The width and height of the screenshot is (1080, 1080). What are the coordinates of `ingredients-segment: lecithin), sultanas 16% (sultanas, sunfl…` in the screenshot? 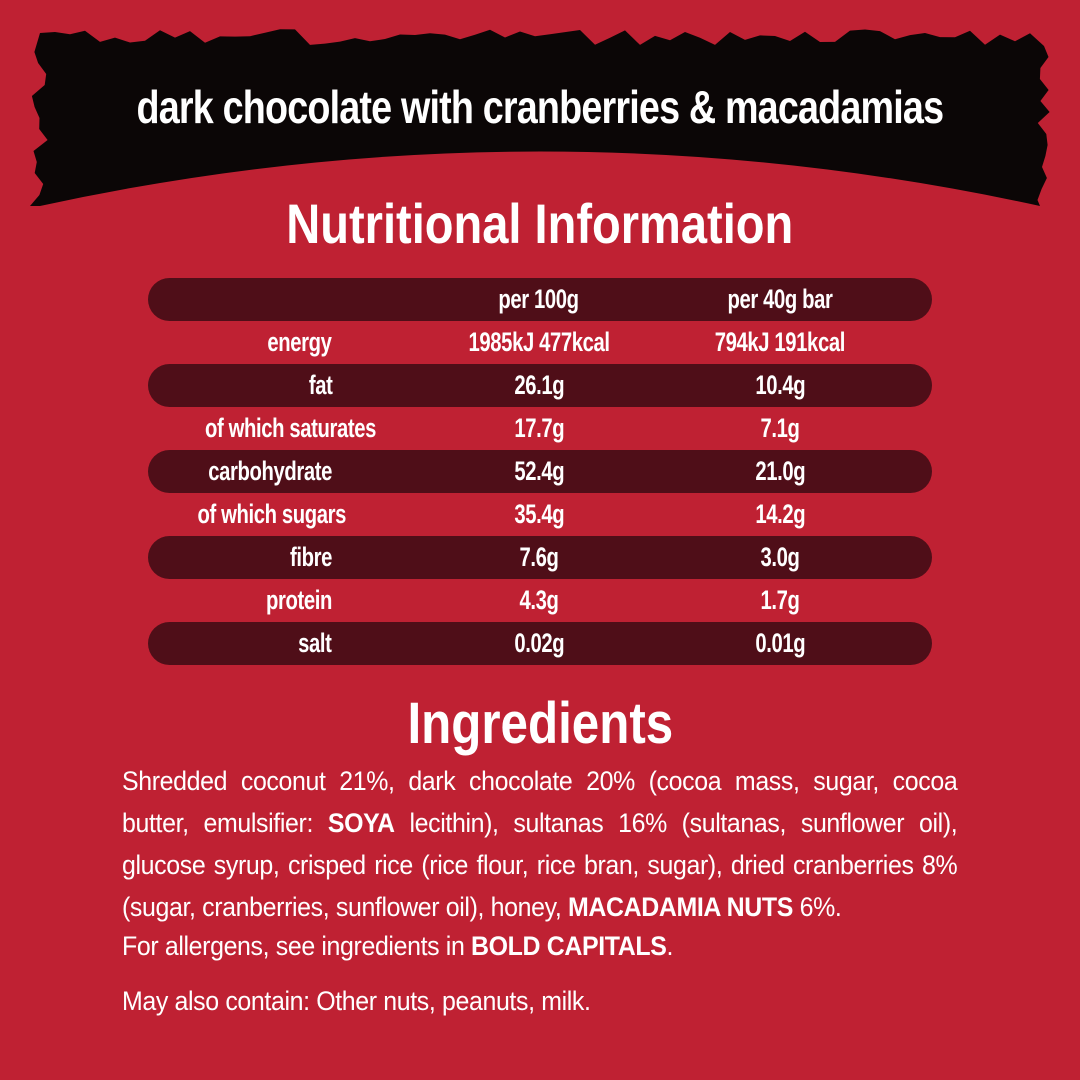 It's located at (540, 865).